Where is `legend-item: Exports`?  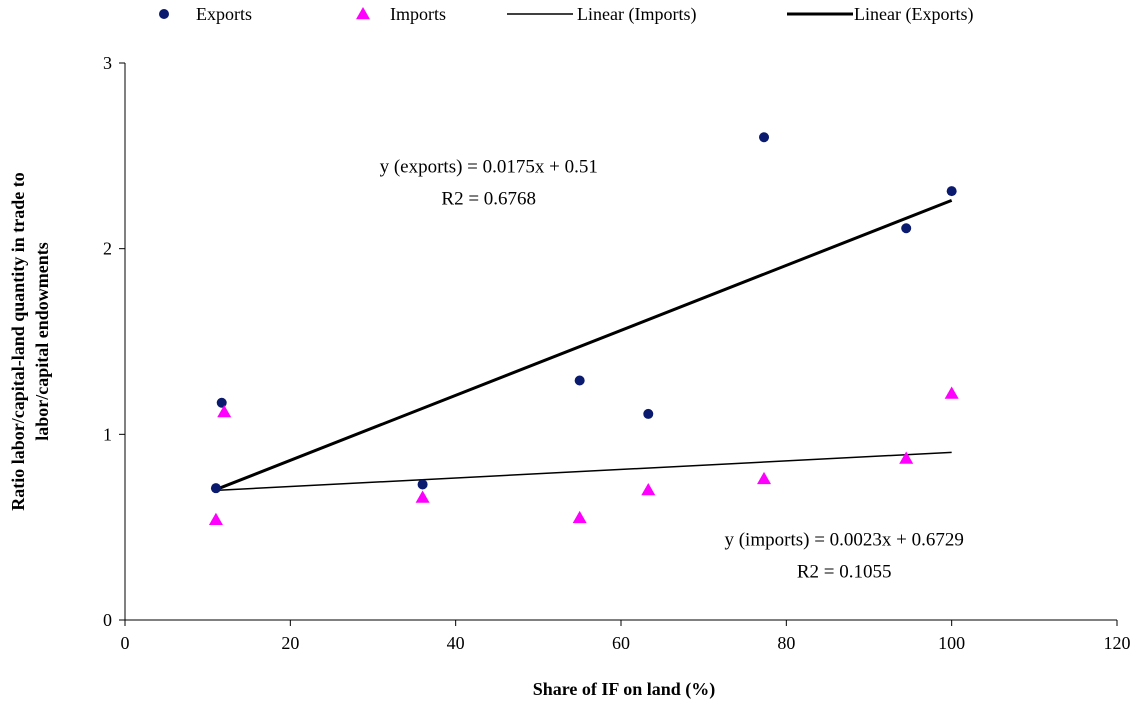 legend-item: Exports is located at coordinates (205, 14).